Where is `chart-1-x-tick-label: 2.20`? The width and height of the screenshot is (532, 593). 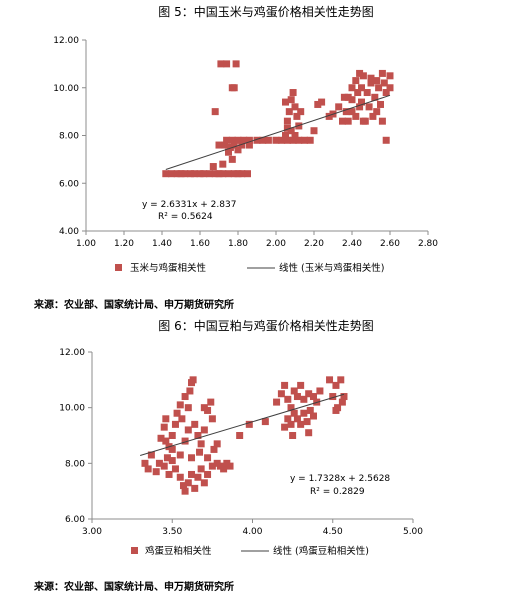
chart-1-x-tick-label: 2.20 is located at coordinates (314, 244).